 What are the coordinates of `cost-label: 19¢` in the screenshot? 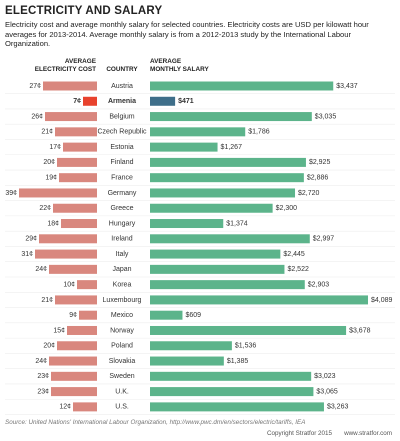 It's located at (51, 178).